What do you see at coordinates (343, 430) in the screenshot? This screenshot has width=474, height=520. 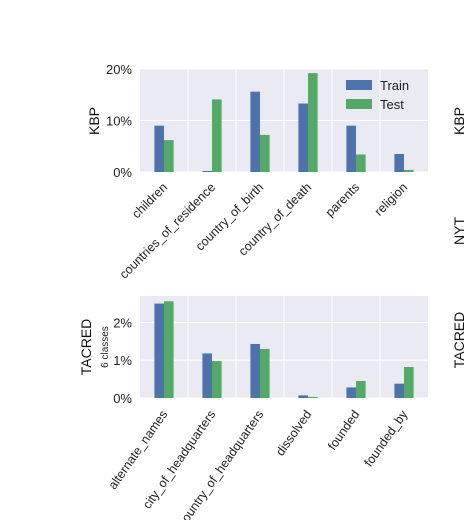 I see `x-tick-label: founded` at bounding box center [343, 430].